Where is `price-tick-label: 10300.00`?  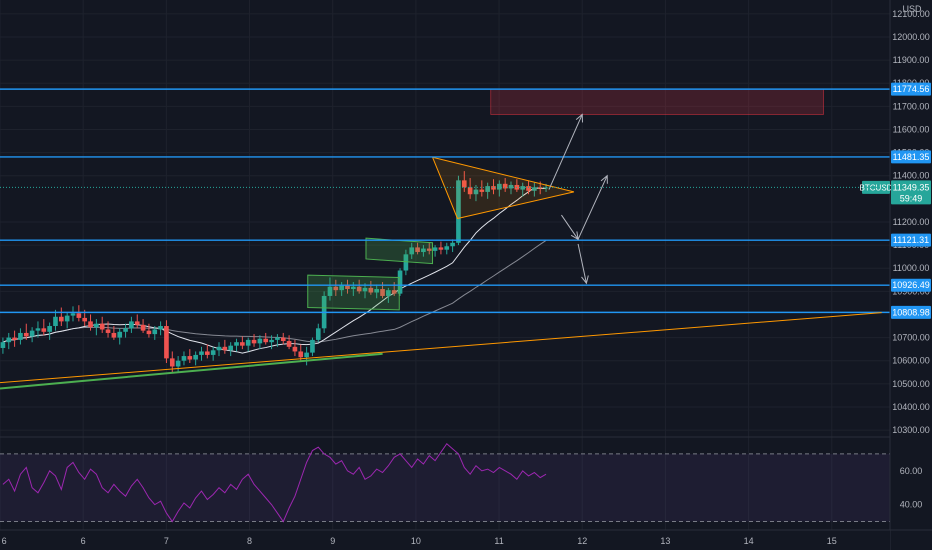 price-tick-label: 10300.00 is located at coordinates (911, 430).